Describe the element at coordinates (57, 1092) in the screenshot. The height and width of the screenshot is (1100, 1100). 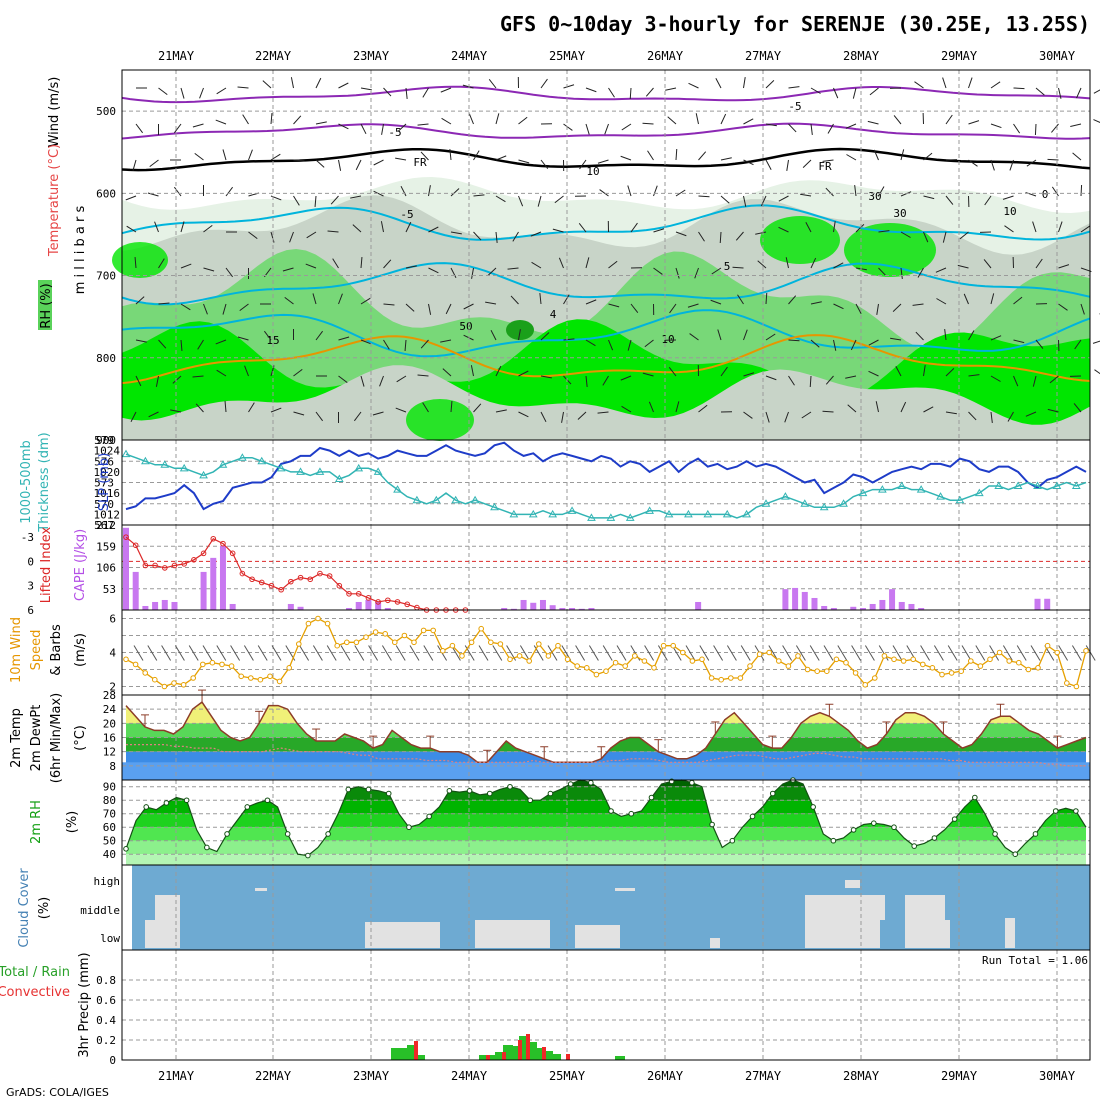
I see `footer-credit: GrADS: COLA/IGES` at that location.